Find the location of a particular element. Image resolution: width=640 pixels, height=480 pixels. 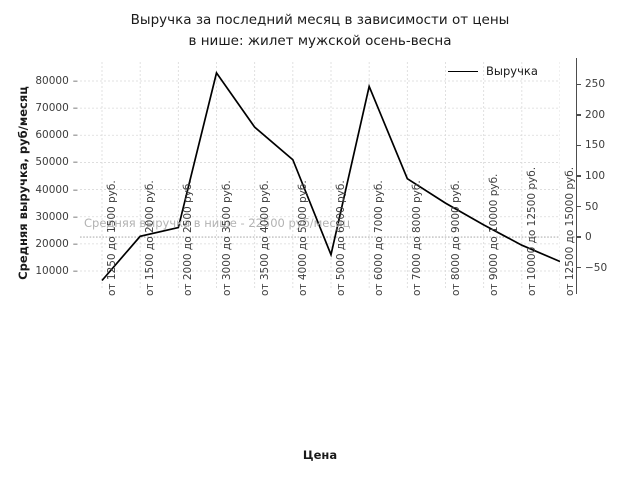

x-tick-label: от 4000 до 5000 руб. is located at coordinates (302, 238).